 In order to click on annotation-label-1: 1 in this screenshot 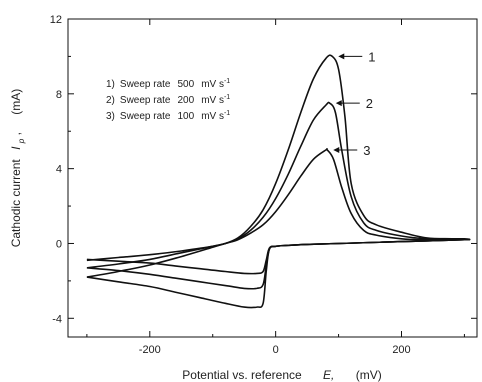, I will do `click(371, 56)`.